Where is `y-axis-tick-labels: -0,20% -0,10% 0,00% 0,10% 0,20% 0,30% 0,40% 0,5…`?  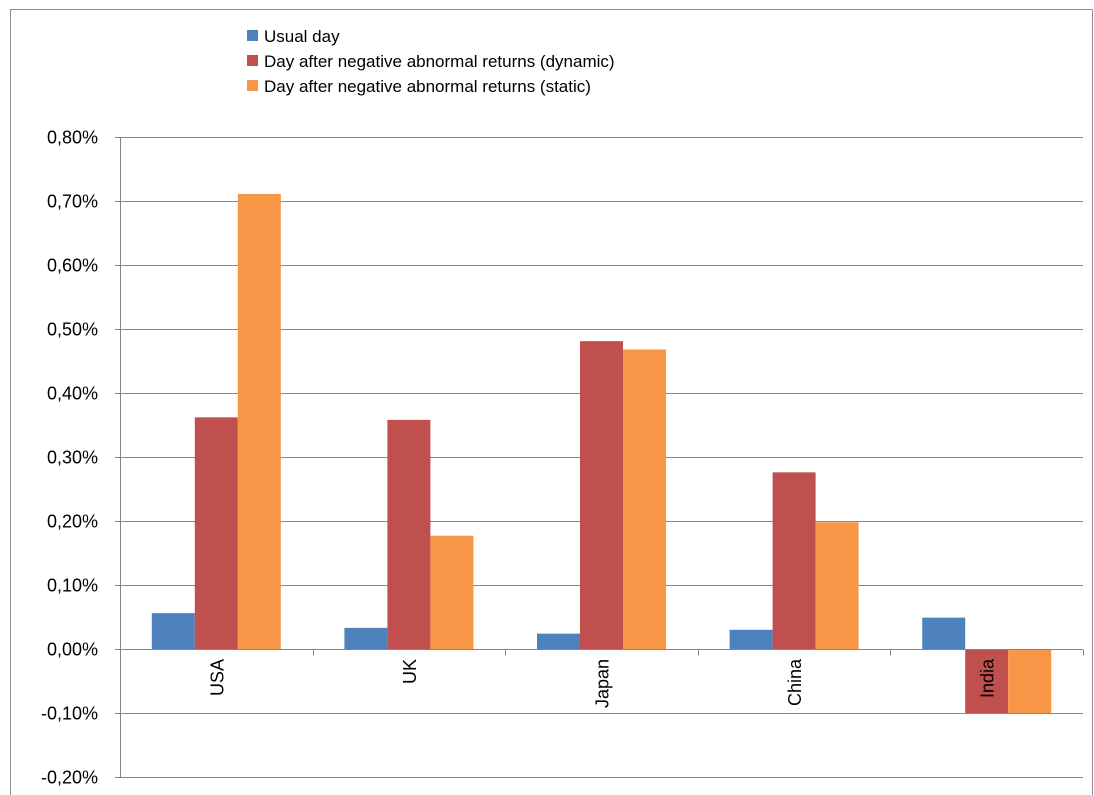
y-axis-tick-labels: -0,20% -0,10% 0,00% 0,10% 0,20% 0,30% 0,40% 0,5… is located at coordinates (69, 458).